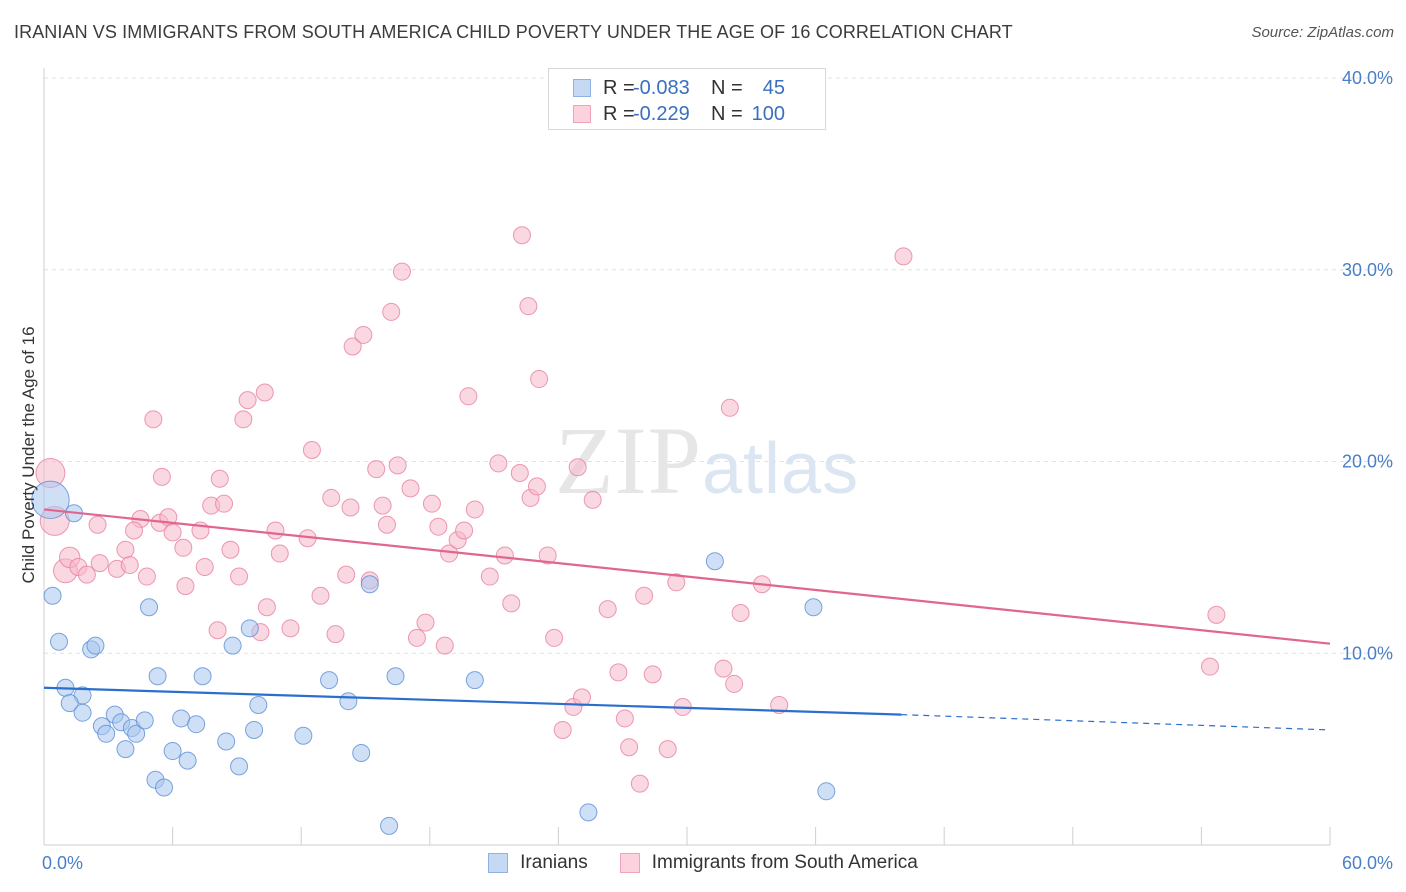  Describe the element at coordinates (784, 862) in the screenshot. I see `bottom-legend-label-immigrants: Immigrants from South America` at that location.